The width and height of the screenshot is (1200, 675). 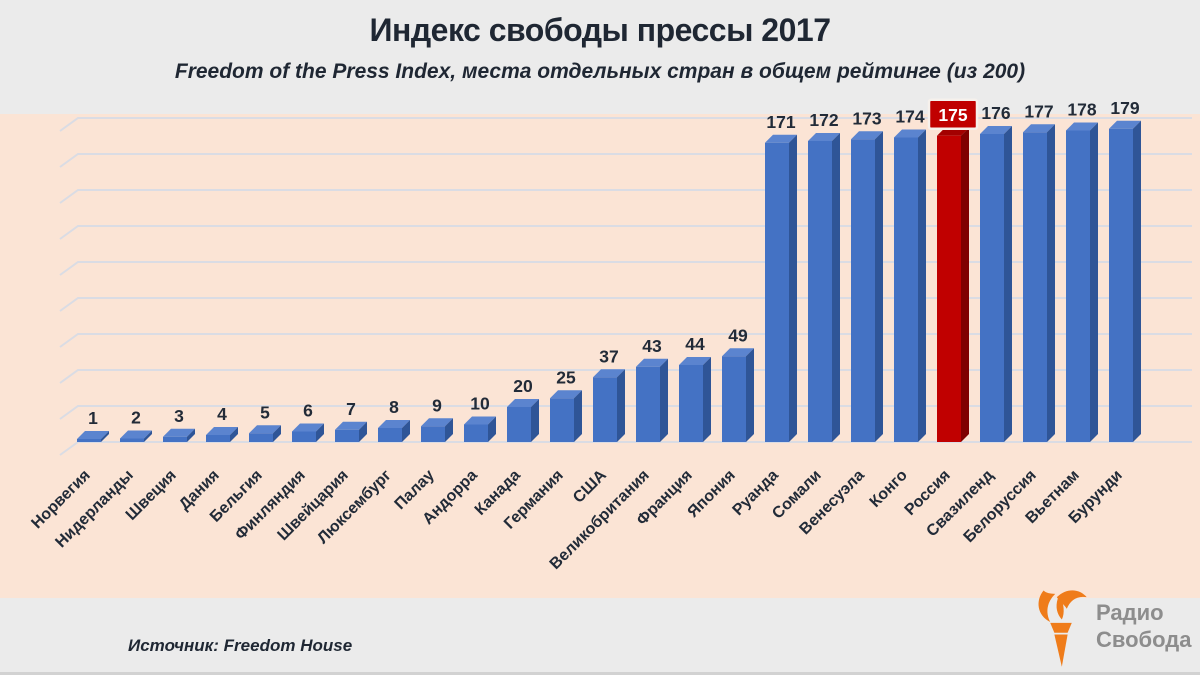 What do you see at coordinates (394, 407) in the screenshot?
I see `bar-value-label: 8` at bounding box center [394, 407].